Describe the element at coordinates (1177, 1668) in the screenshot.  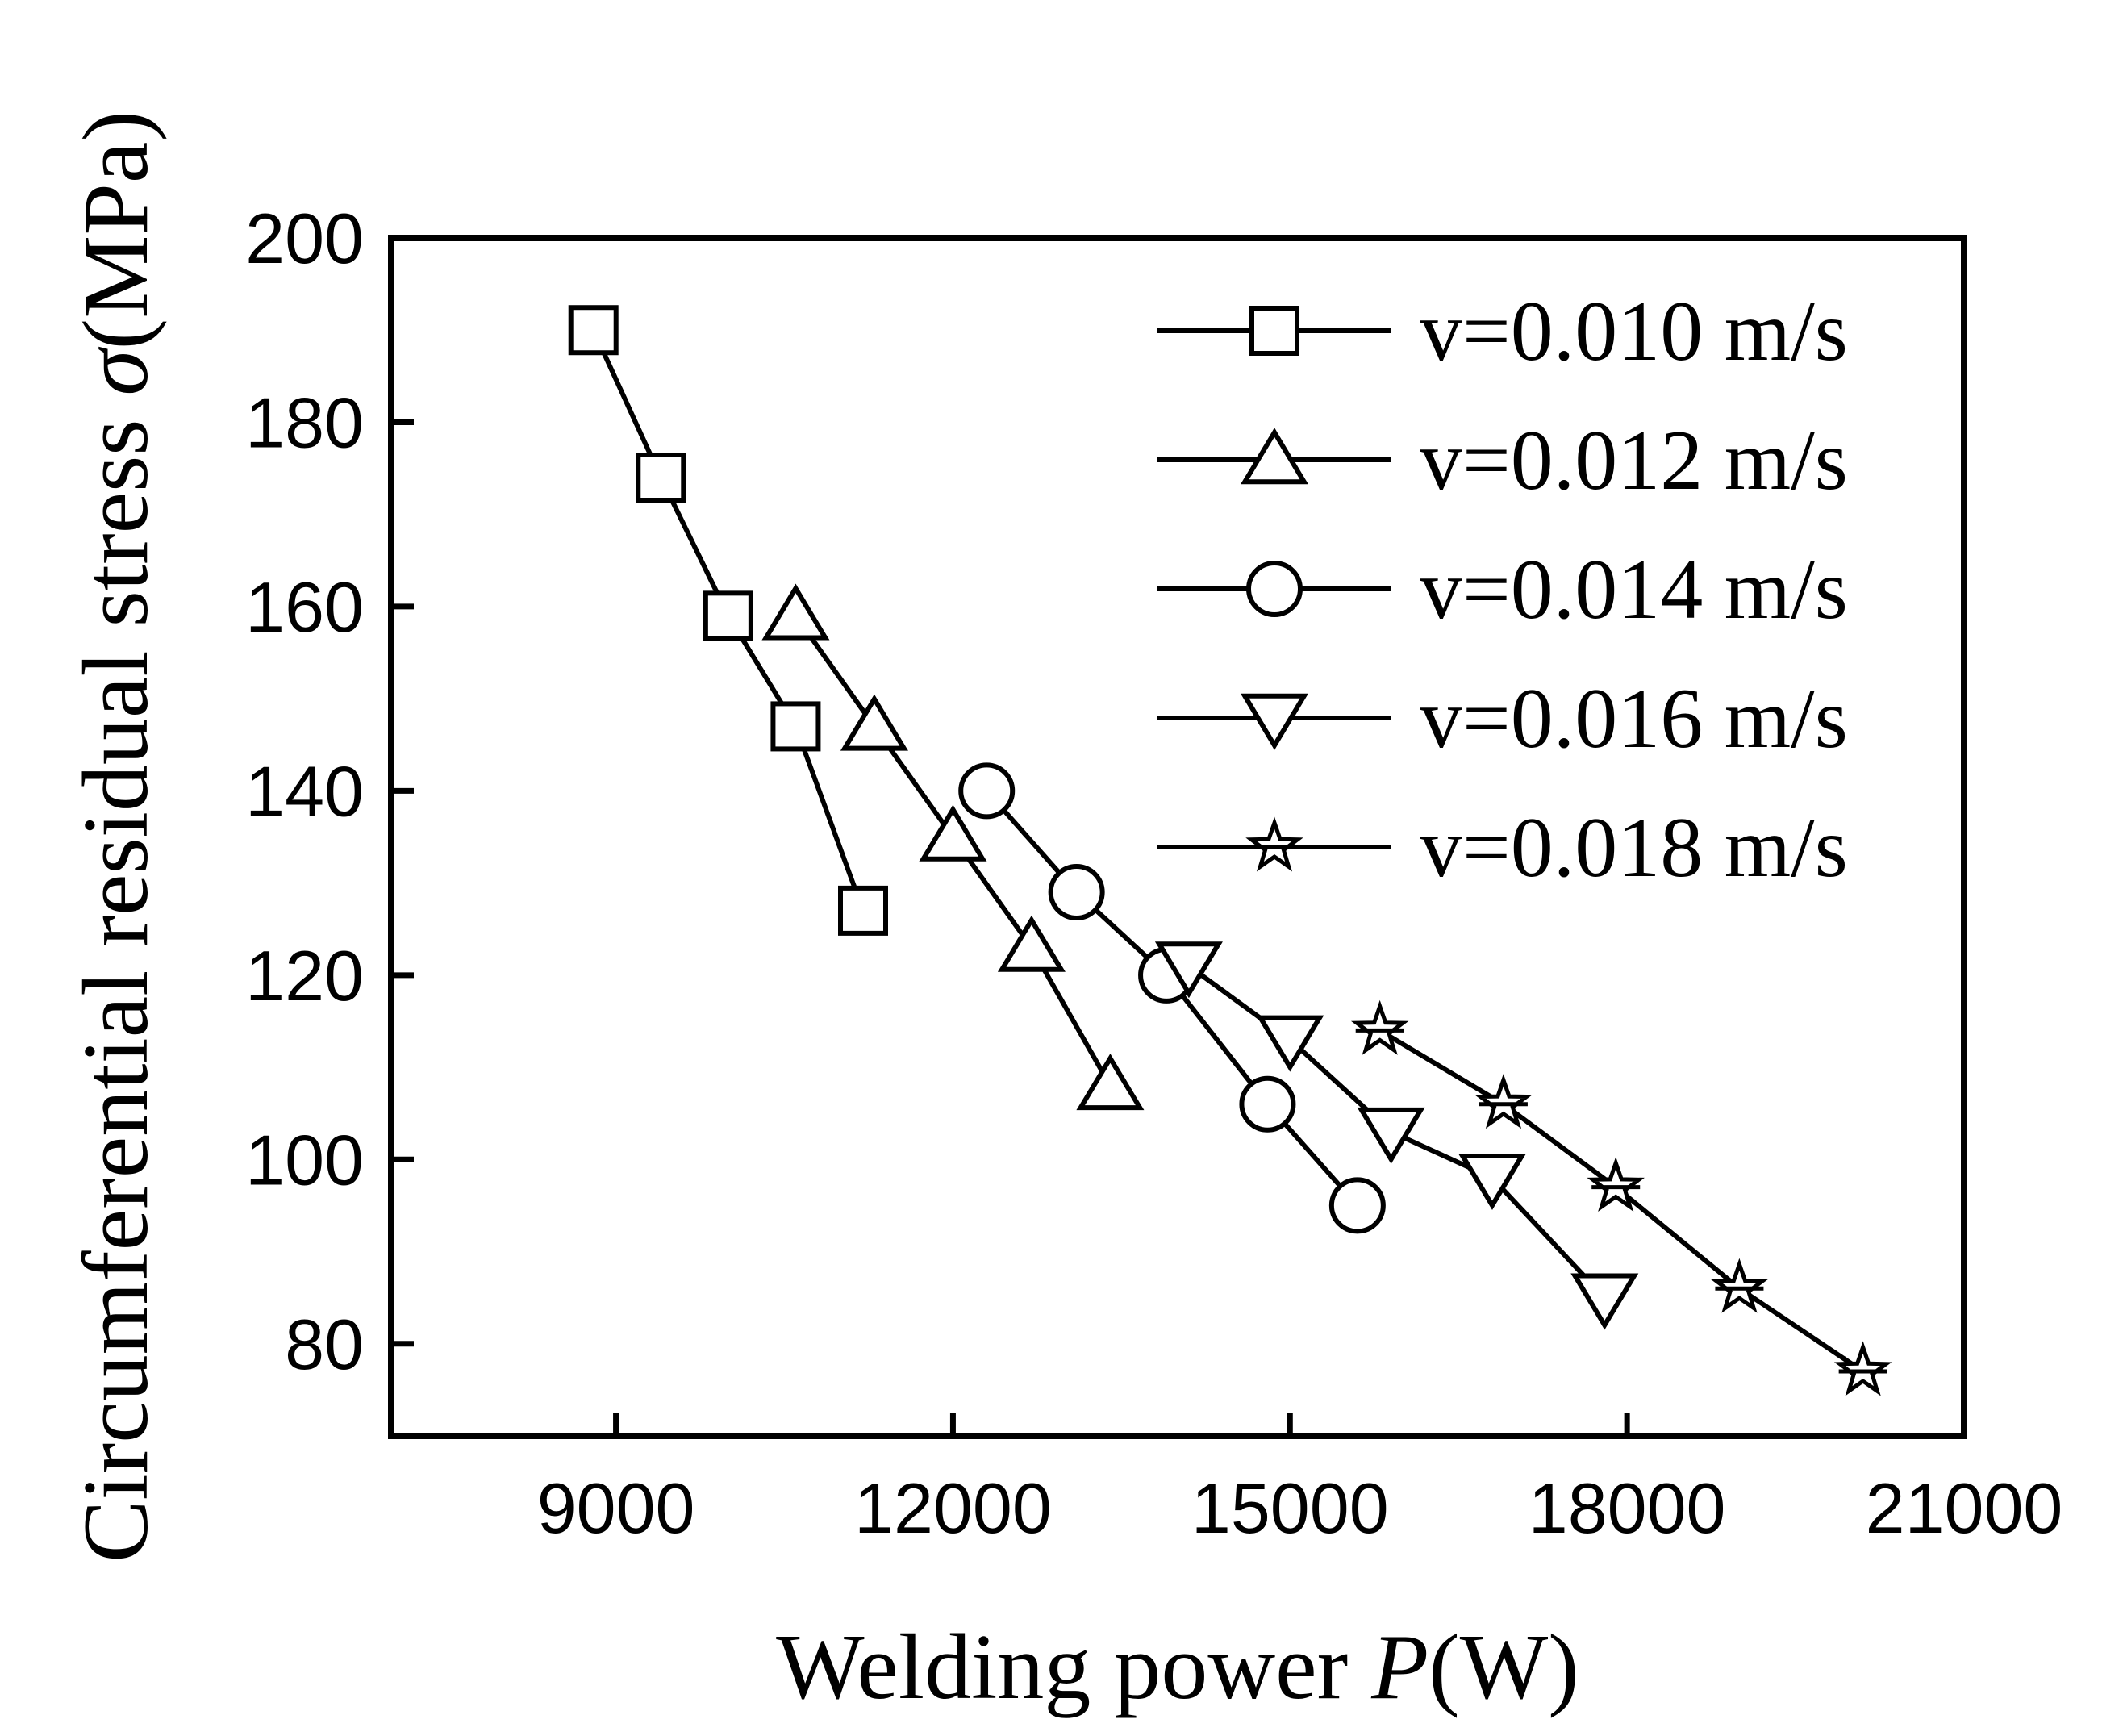
I see `x-axis-title: Welding power P(W)` at that location.